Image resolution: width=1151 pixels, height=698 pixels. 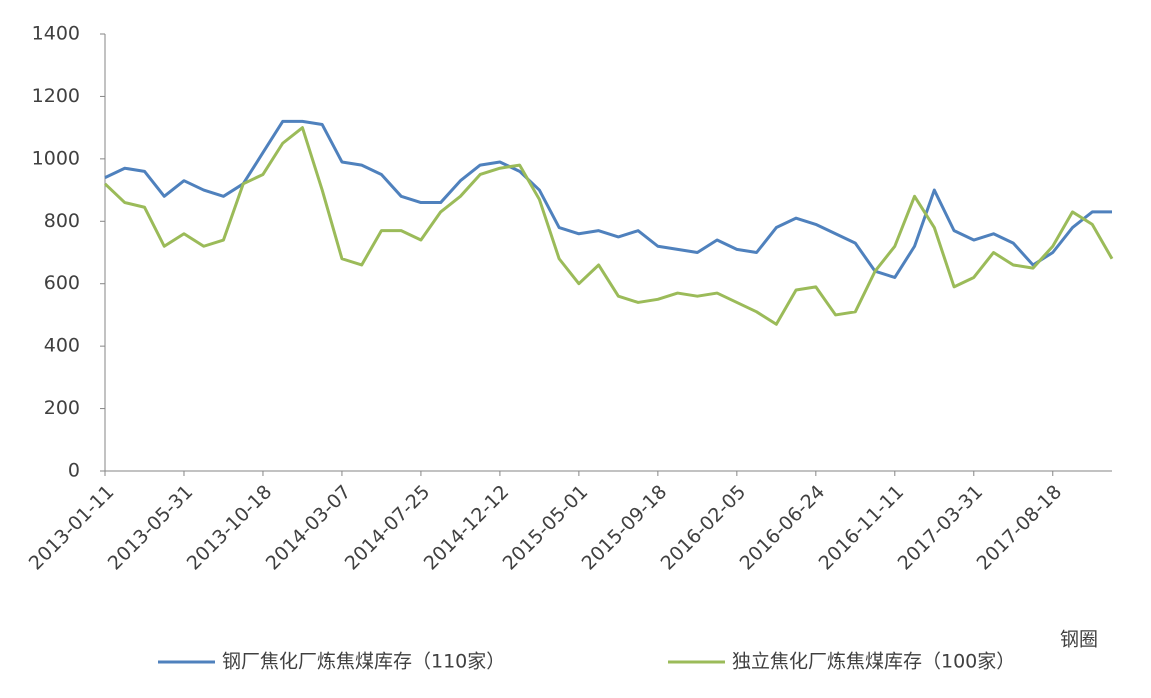 I want to click on y-tick-label: 400, so click(x=62, y=346).